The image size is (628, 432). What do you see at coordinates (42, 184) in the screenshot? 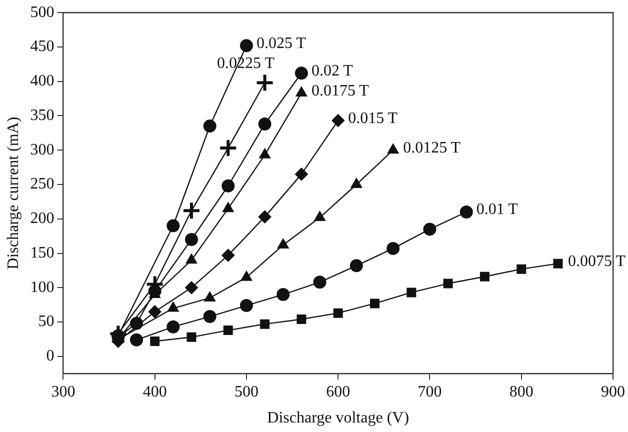
I see `y-tick-label: 250` at bounding box center [42, 184].